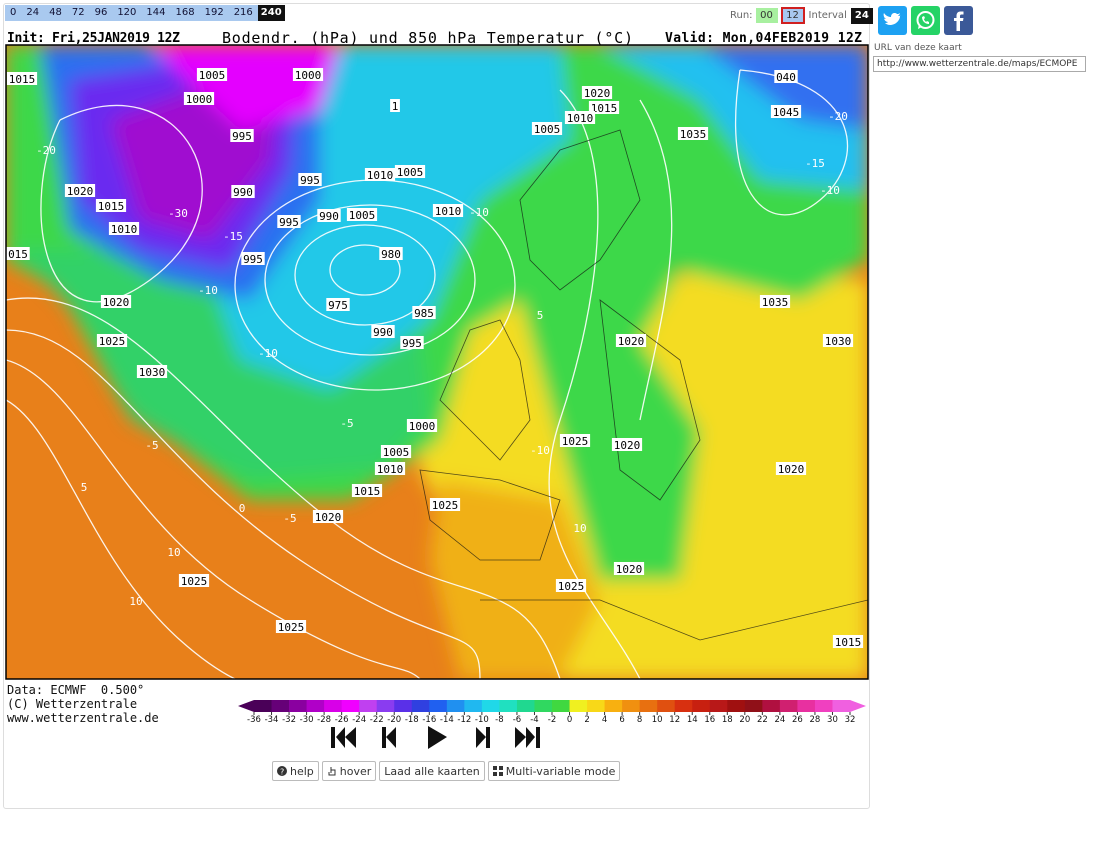  Describe the element at coordinates (958, 20) in the screenshot. I see `facebook-button` at that location.